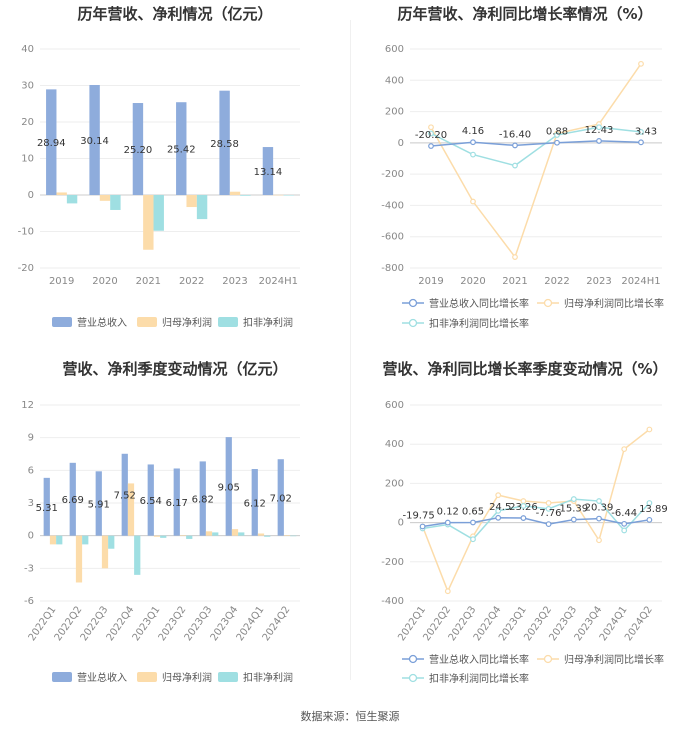 This screenshot has width=700, height=734. What do you see at coordinates (418, 515) in the screenshot?
I see `data-label: -19.75` at bounding box center [418, 515].